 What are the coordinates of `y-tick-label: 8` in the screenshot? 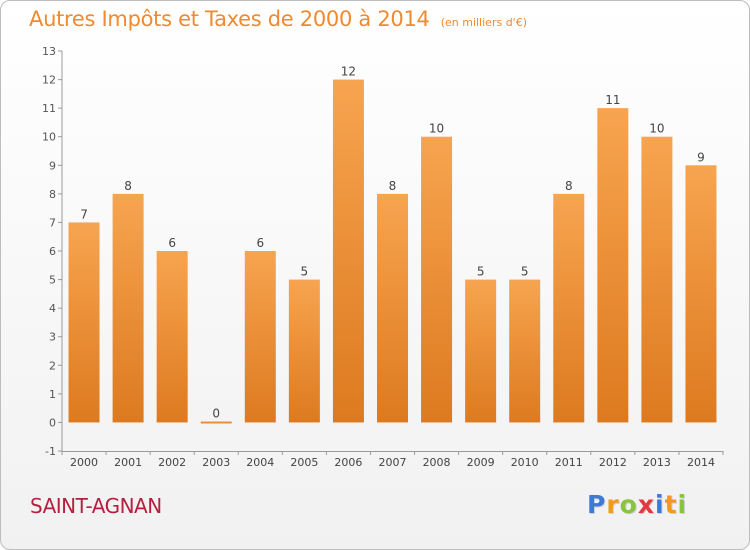 It's located at (52, 194).